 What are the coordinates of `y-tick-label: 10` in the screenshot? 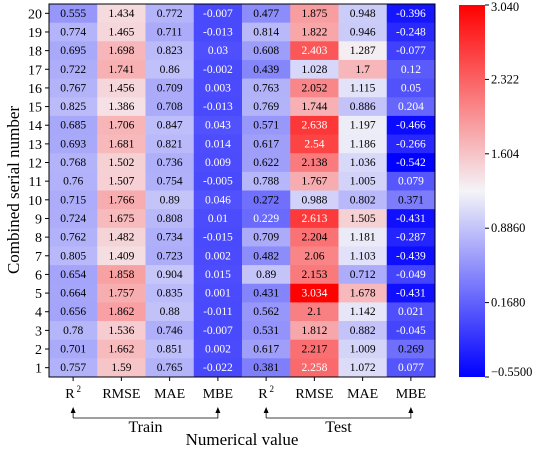 It's located at (35, 201).